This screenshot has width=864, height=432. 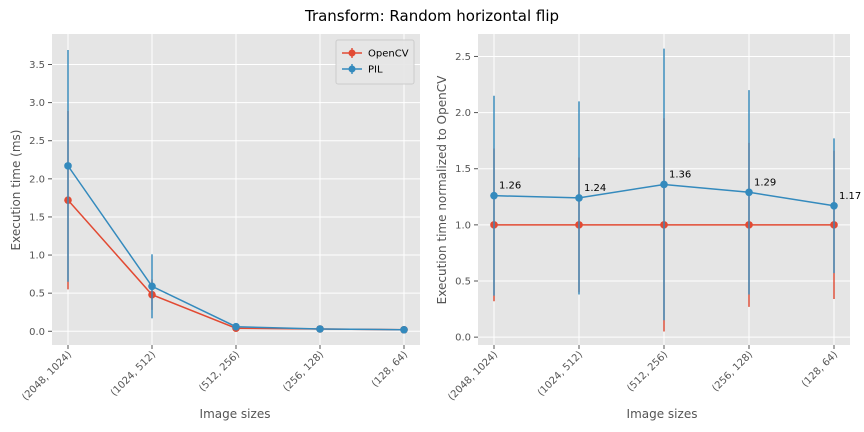 What do you see at coordinates (388, 54) in the screenshot?
I see `legend-label: OpenCV` at bounding box center [388, 54].